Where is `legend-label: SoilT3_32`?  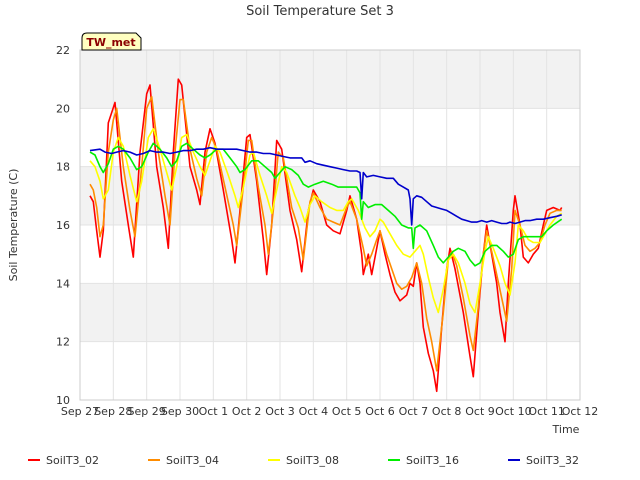
legend-label: SoilT3_32 is located at coordinates (552, 460).